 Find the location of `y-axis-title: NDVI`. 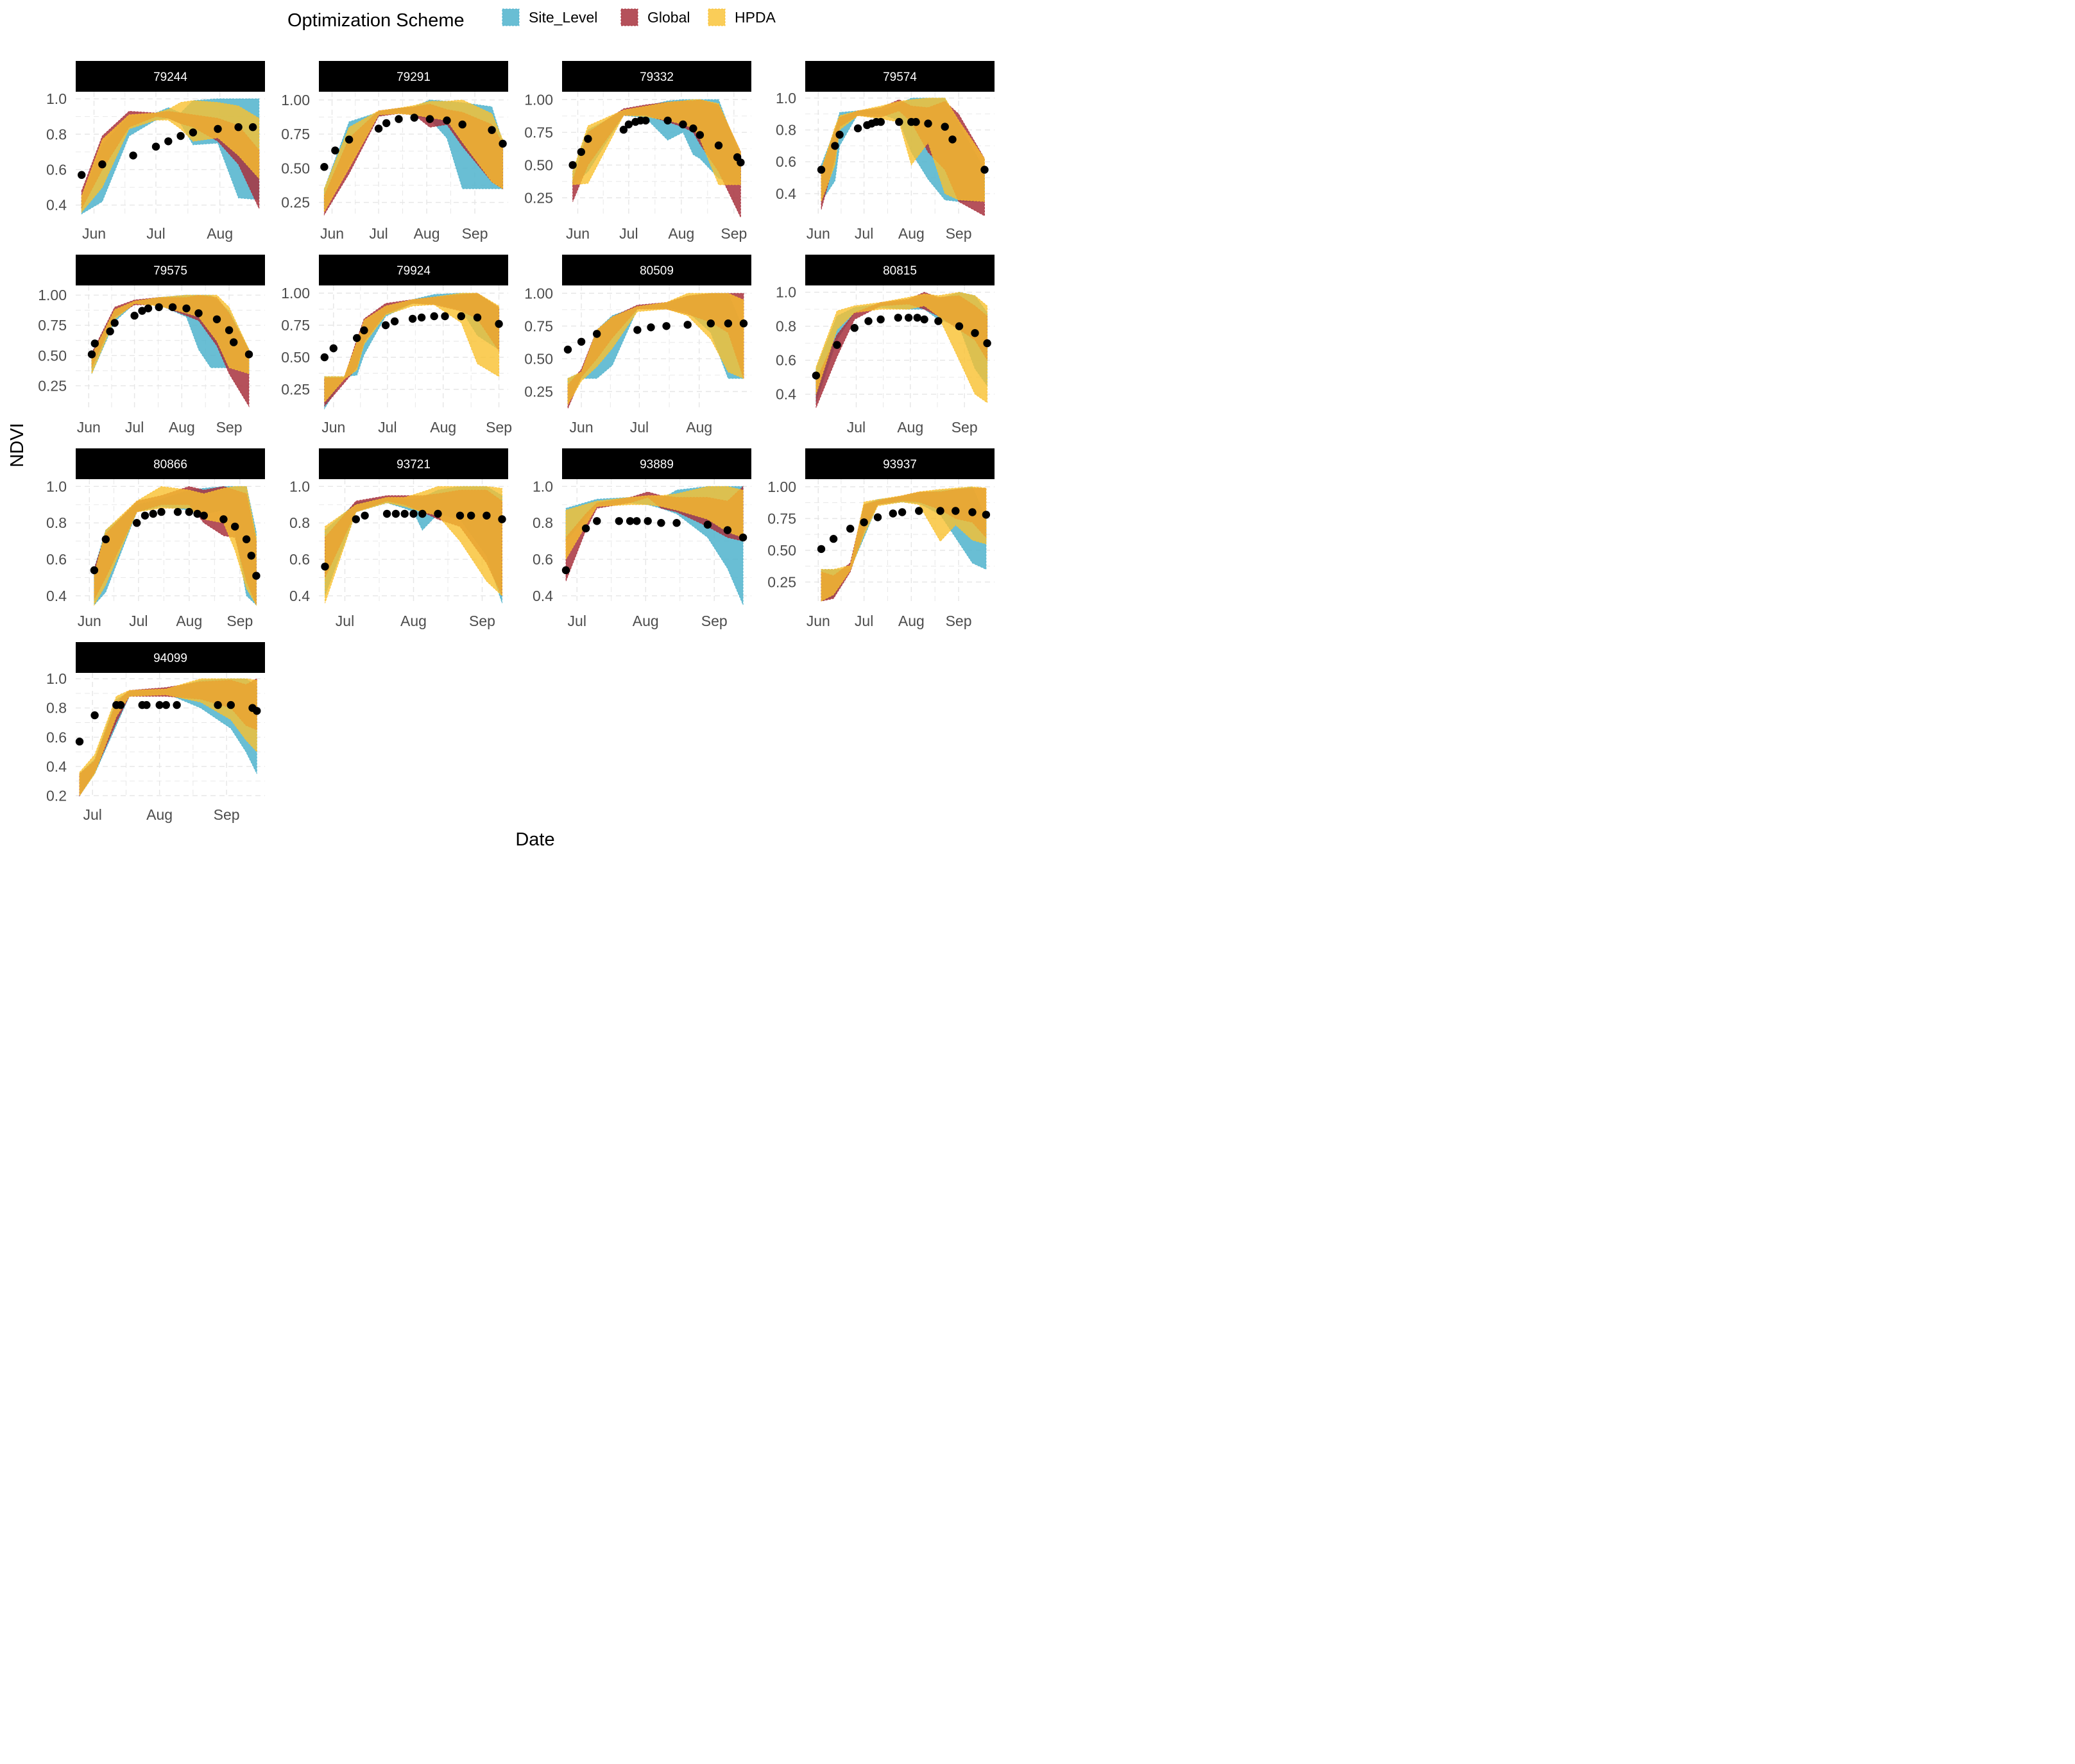

y-axis-title: NDVI is located at coordinates (18, 445).